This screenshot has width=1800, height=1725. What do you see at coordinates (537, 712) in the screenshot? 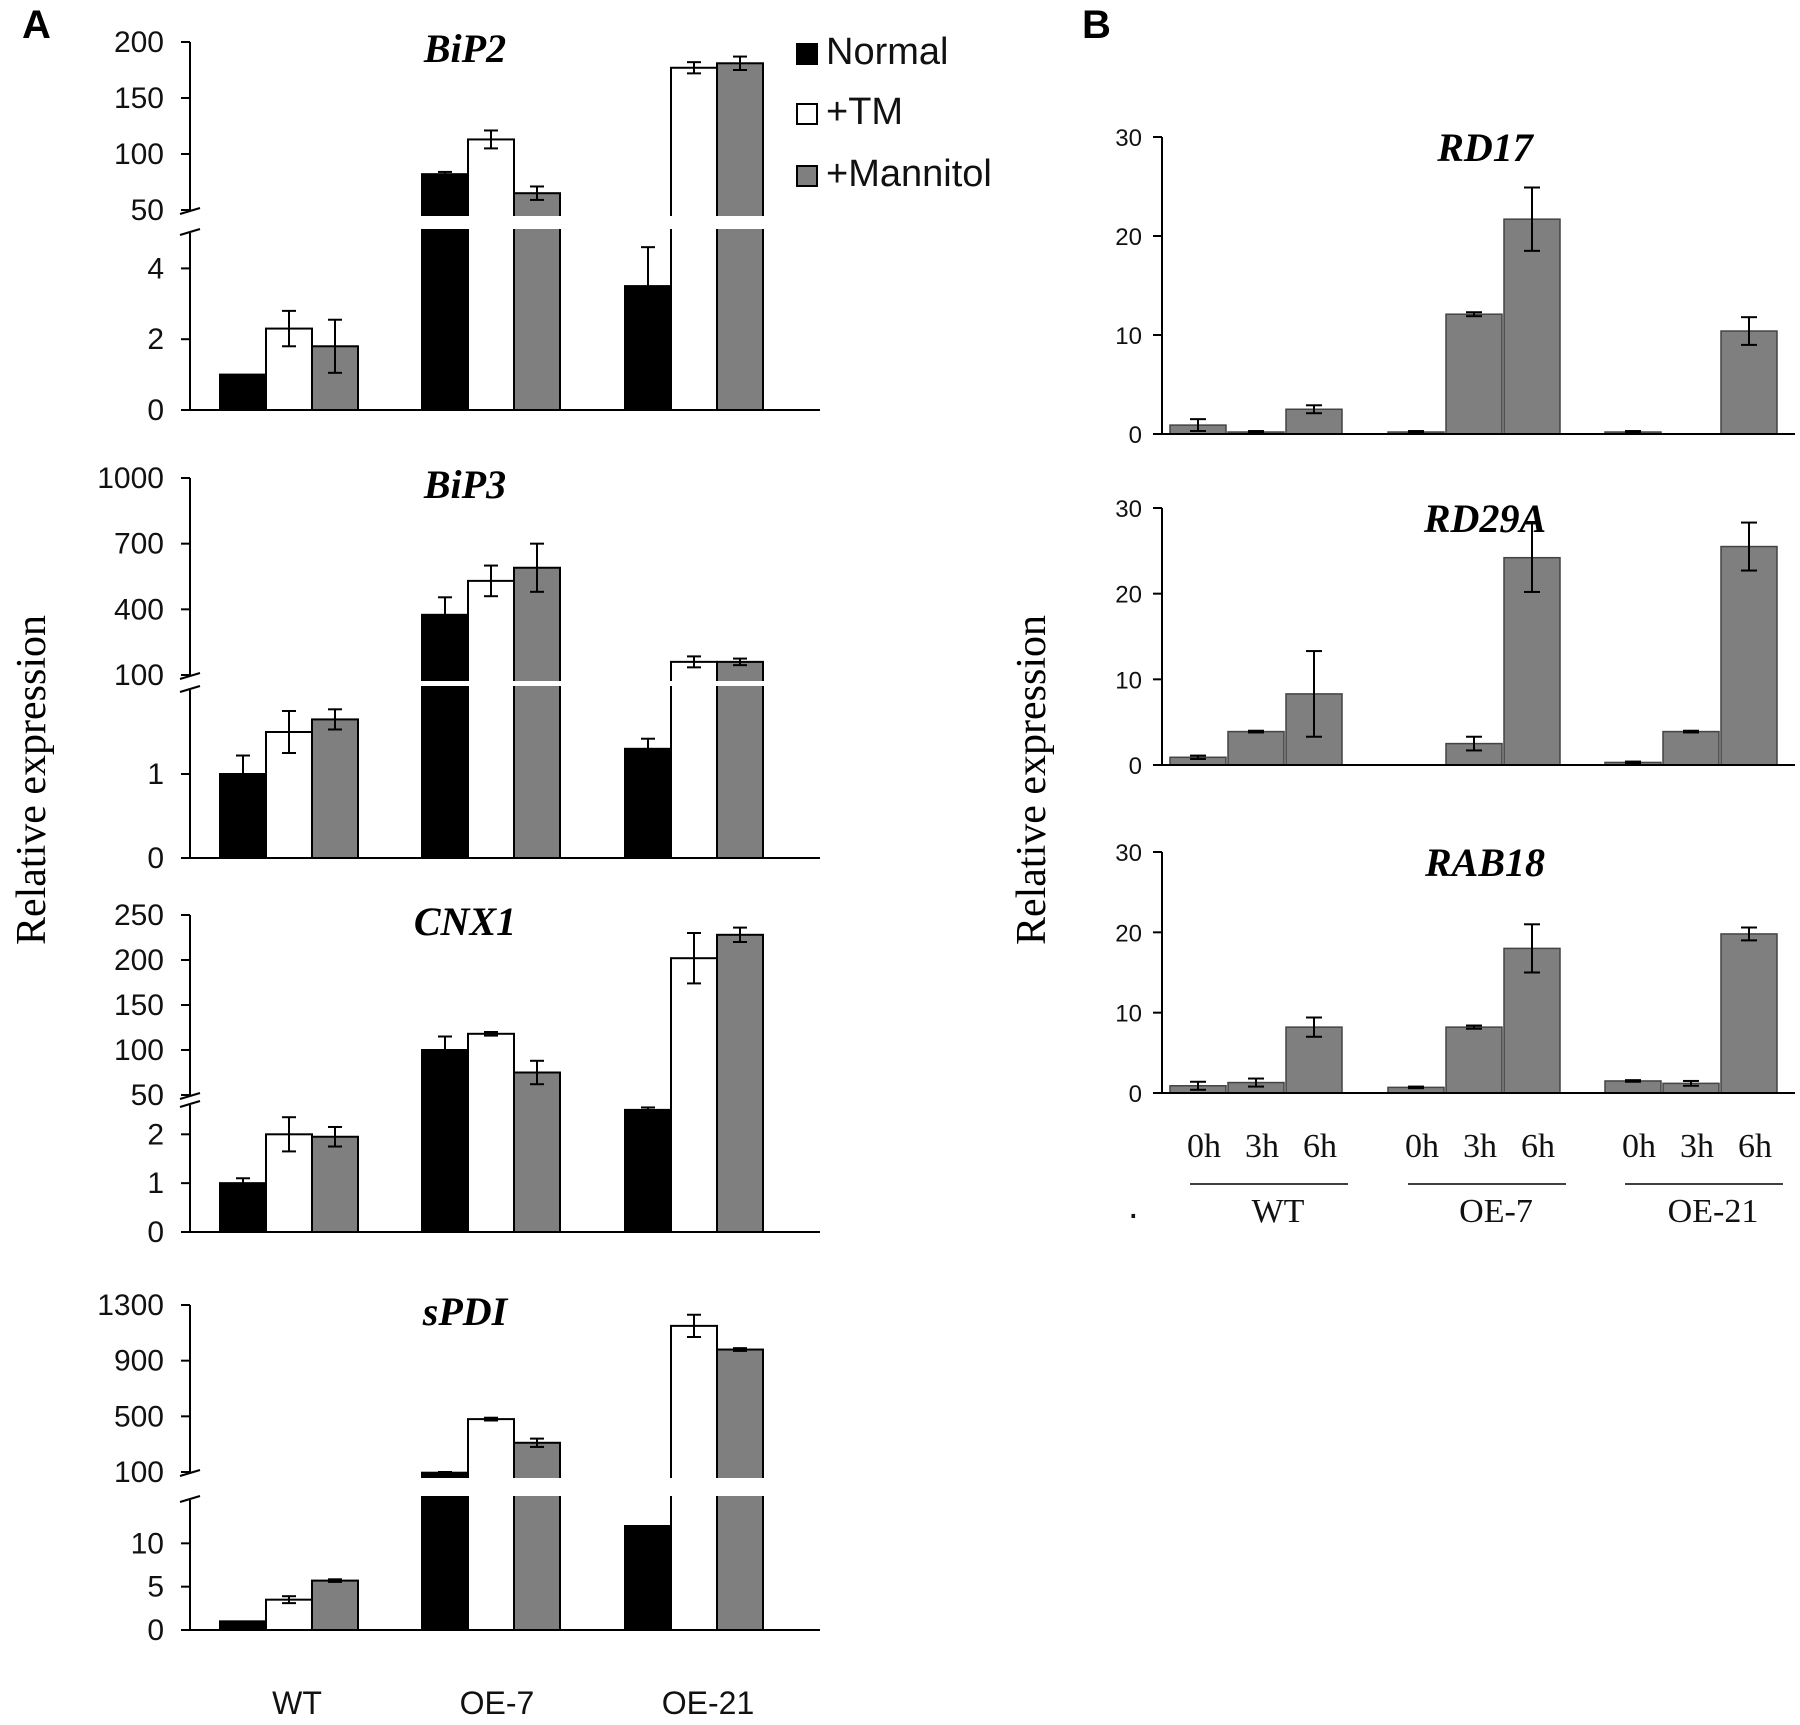
I see `bar-bip3-oe-7-mannitol` at bounding box center [537, 712].